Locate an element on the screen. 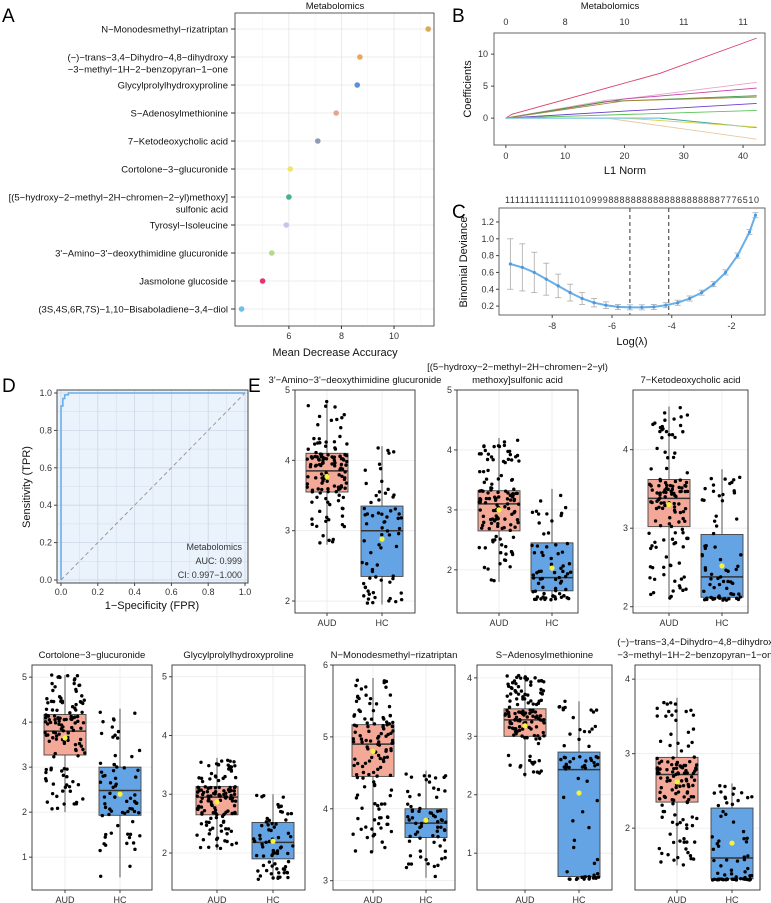  coefficient-path-line is located at coordinates (631, 107).